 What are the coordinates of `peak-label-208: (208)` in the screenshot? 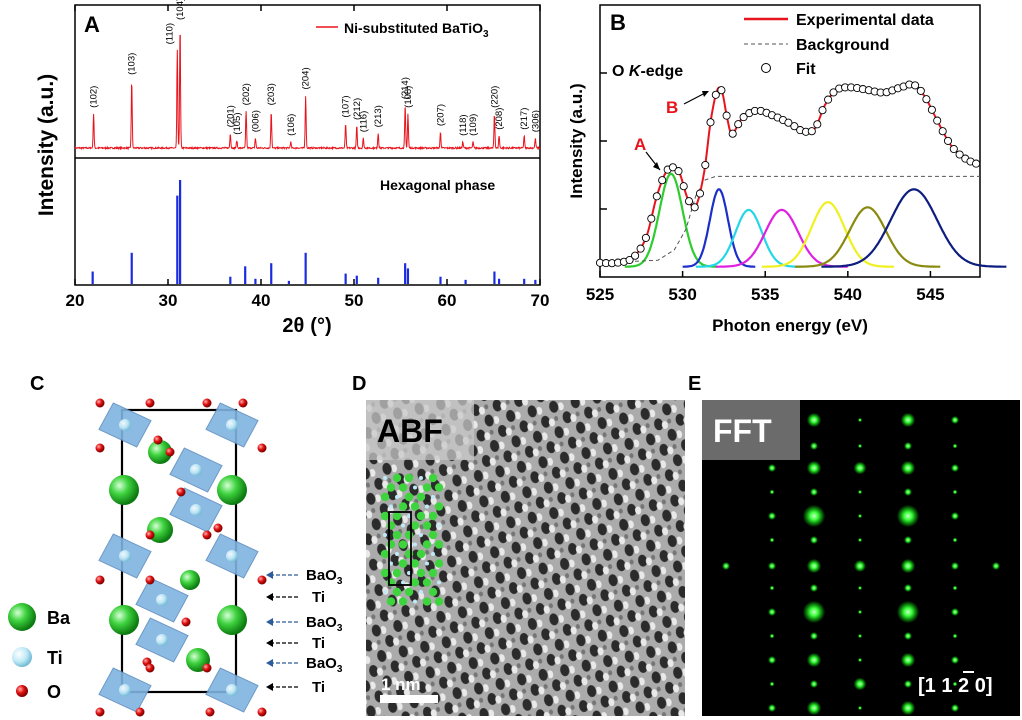 It's located at (499, 119).